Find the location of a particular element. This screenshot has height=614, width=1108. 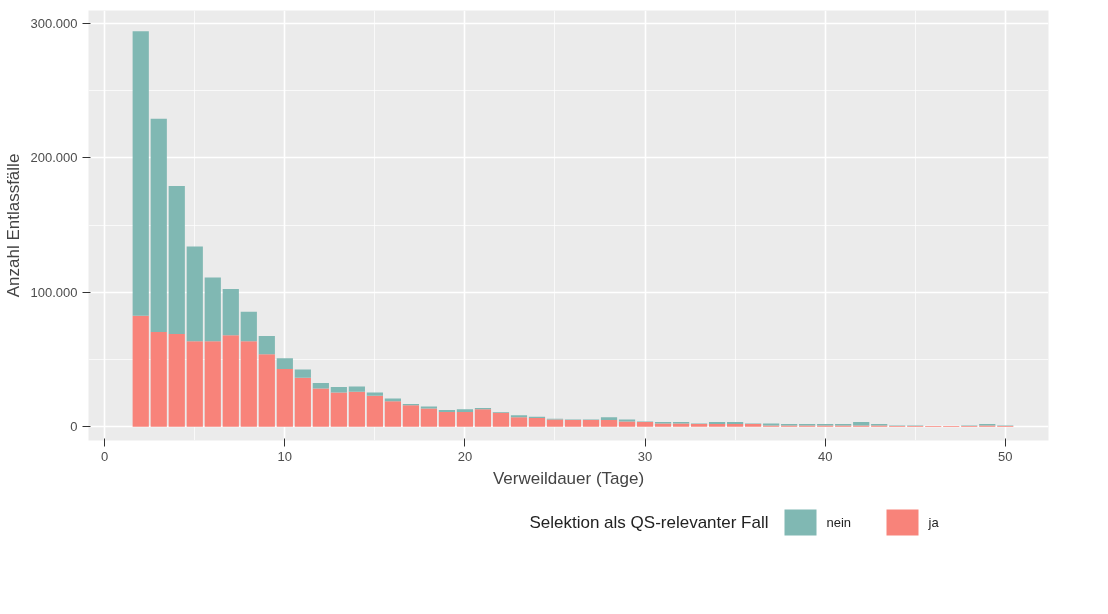

legend-title: Selektion als QS-relevanter Fall is located at coordinates (649, 522).